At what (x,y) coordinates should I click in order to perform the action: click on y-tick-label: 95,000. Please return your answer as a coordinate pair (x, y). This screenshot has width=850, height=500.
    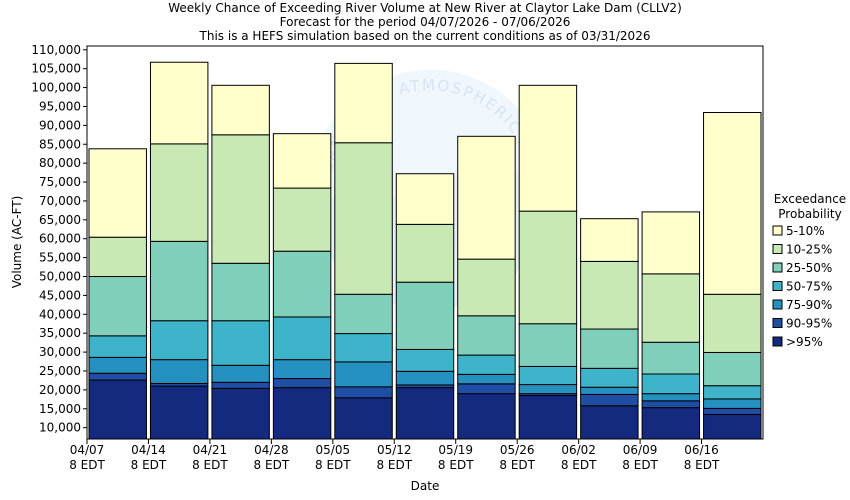
    Looking at the image, I should click on (60, 106).